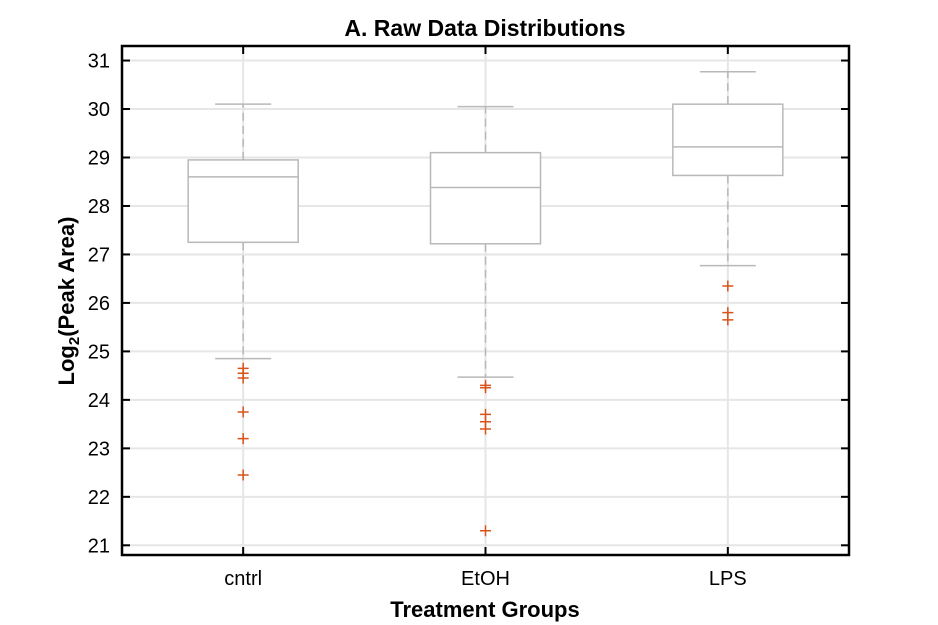 The width and height of the screenshot is (938, 625). Describe the element at coordinates (99, 207) in the screenshot. I see `y-tick-label: 28` at that location.